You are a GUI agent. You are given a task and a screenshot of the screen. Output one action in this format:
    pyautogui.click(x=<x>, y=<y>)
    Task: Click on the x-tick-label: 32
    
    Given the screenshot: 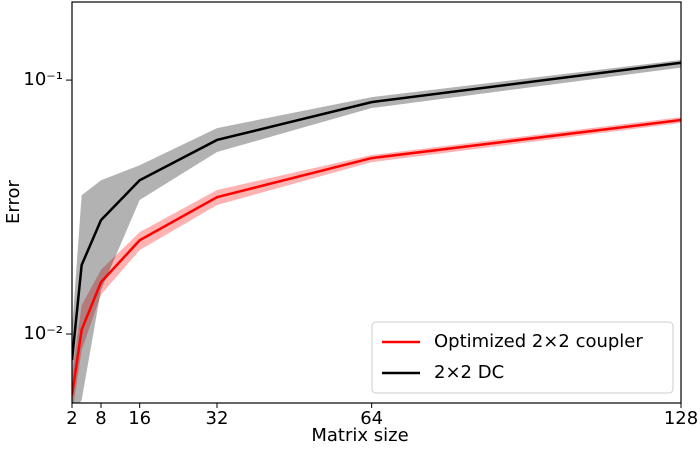 What is the action you would take?
    pyautogui.click(x=217, y=418)
    